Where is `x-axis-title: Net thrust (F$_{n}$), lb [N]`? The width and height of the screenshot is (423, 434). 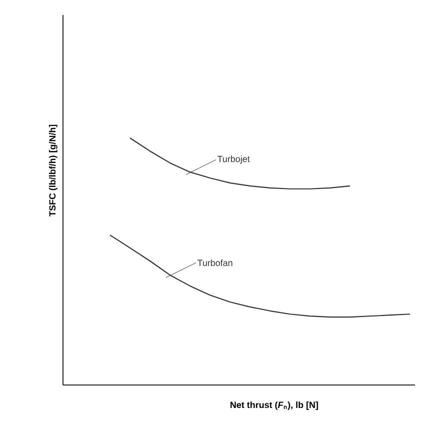 x-axis-title: Net thrust (F$_{n}$), lb [N] is located at coordinates (274, 405).